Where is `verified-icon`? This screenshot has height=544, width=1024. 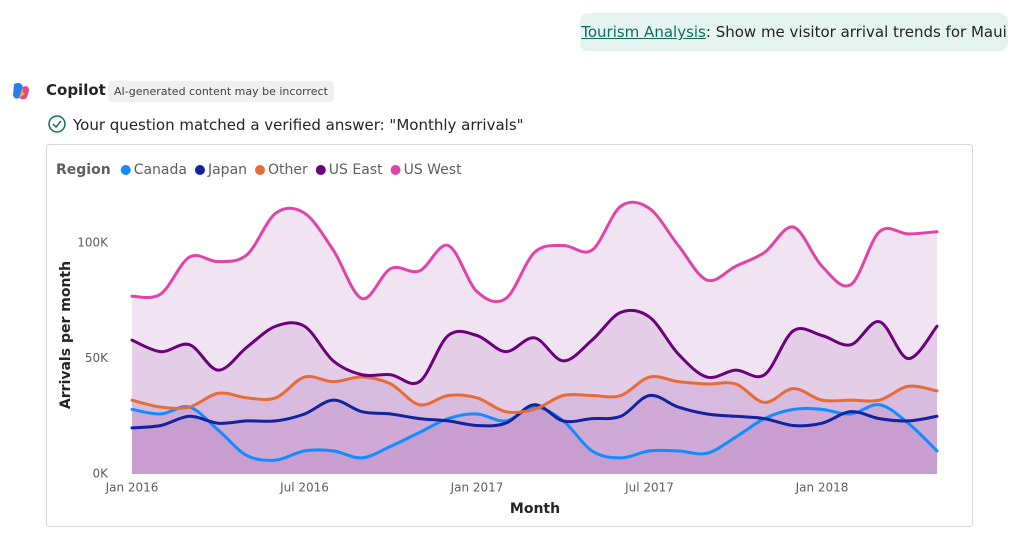
verified-icon is located at coordinates (57, 124).